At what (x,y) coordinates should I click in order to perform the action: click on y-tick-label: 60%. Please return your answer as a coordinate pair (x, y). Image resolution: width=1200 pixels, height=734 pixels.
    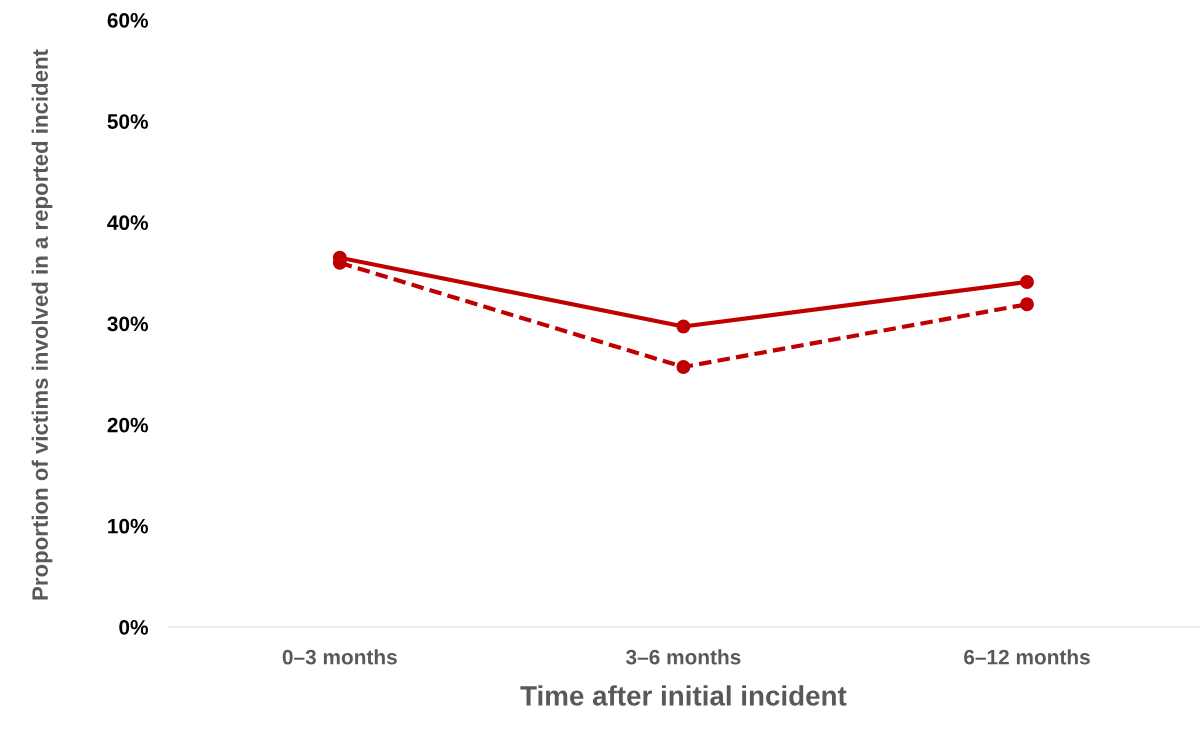
    Looking at the image, I should click on (128, 20).